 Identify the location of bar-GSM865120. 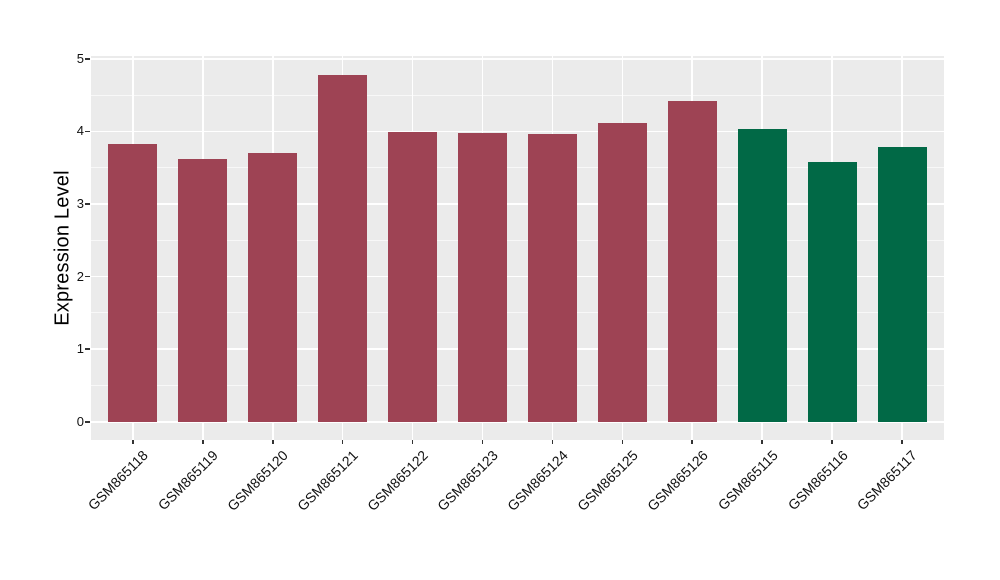
(273, 287).